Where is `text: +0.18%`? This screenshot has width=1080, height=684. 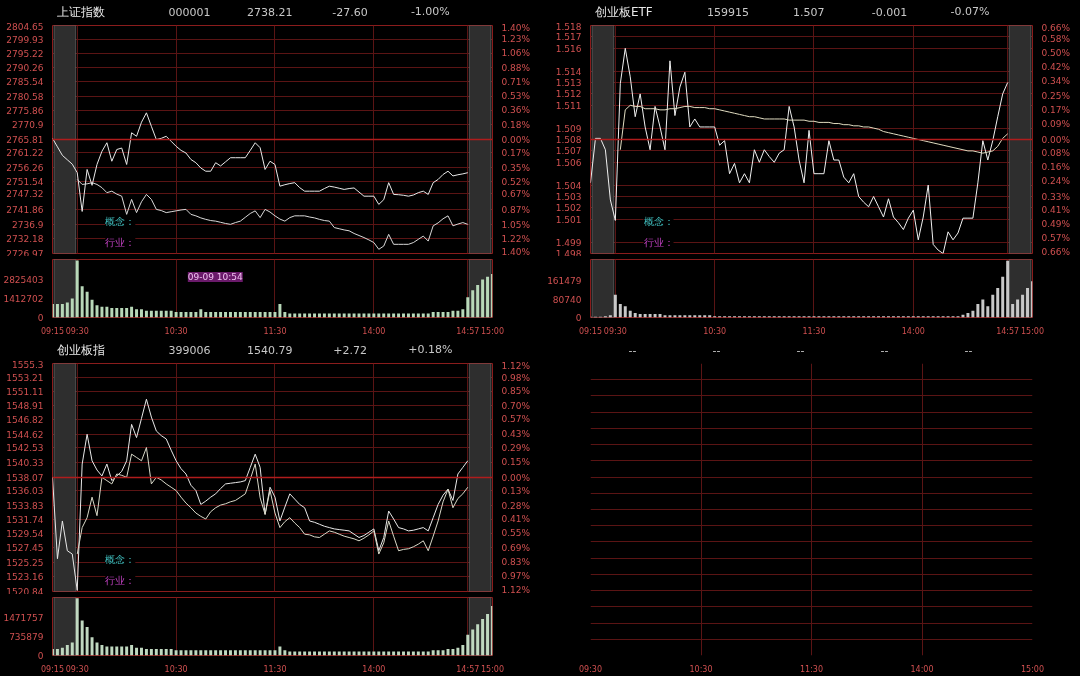
text: +0.18% is located at coordinates (430, 349).